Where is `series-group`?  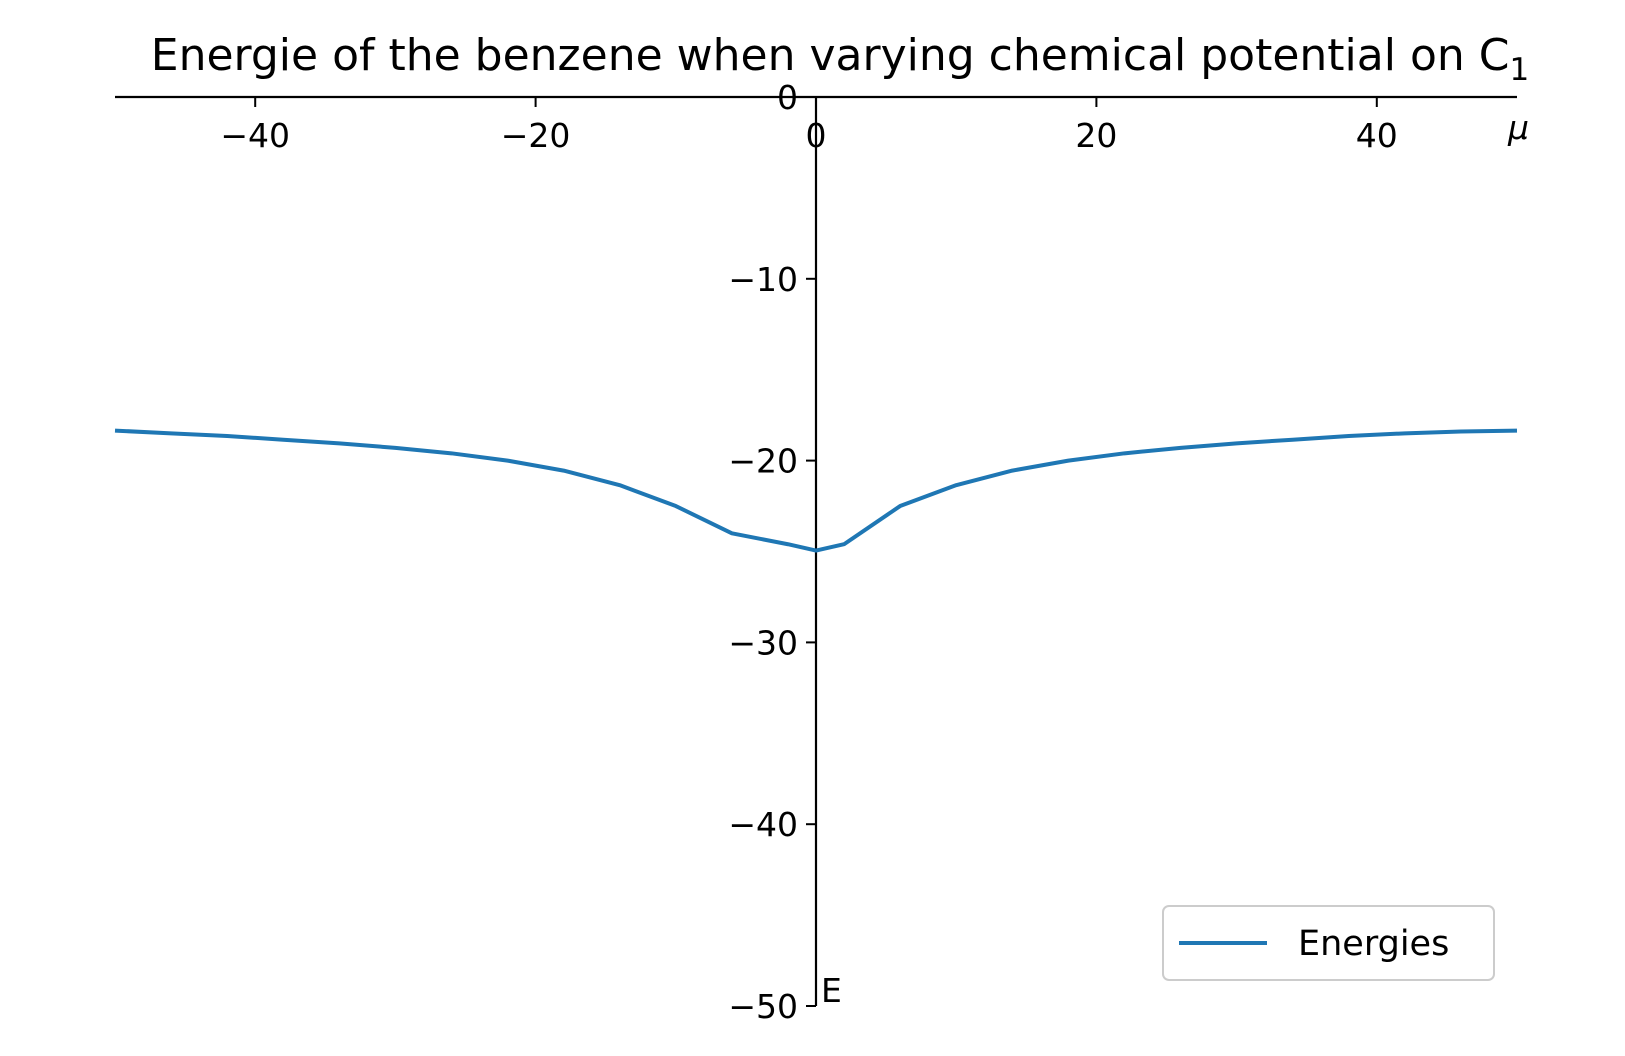
series-group is located at coordinates (816, 490).